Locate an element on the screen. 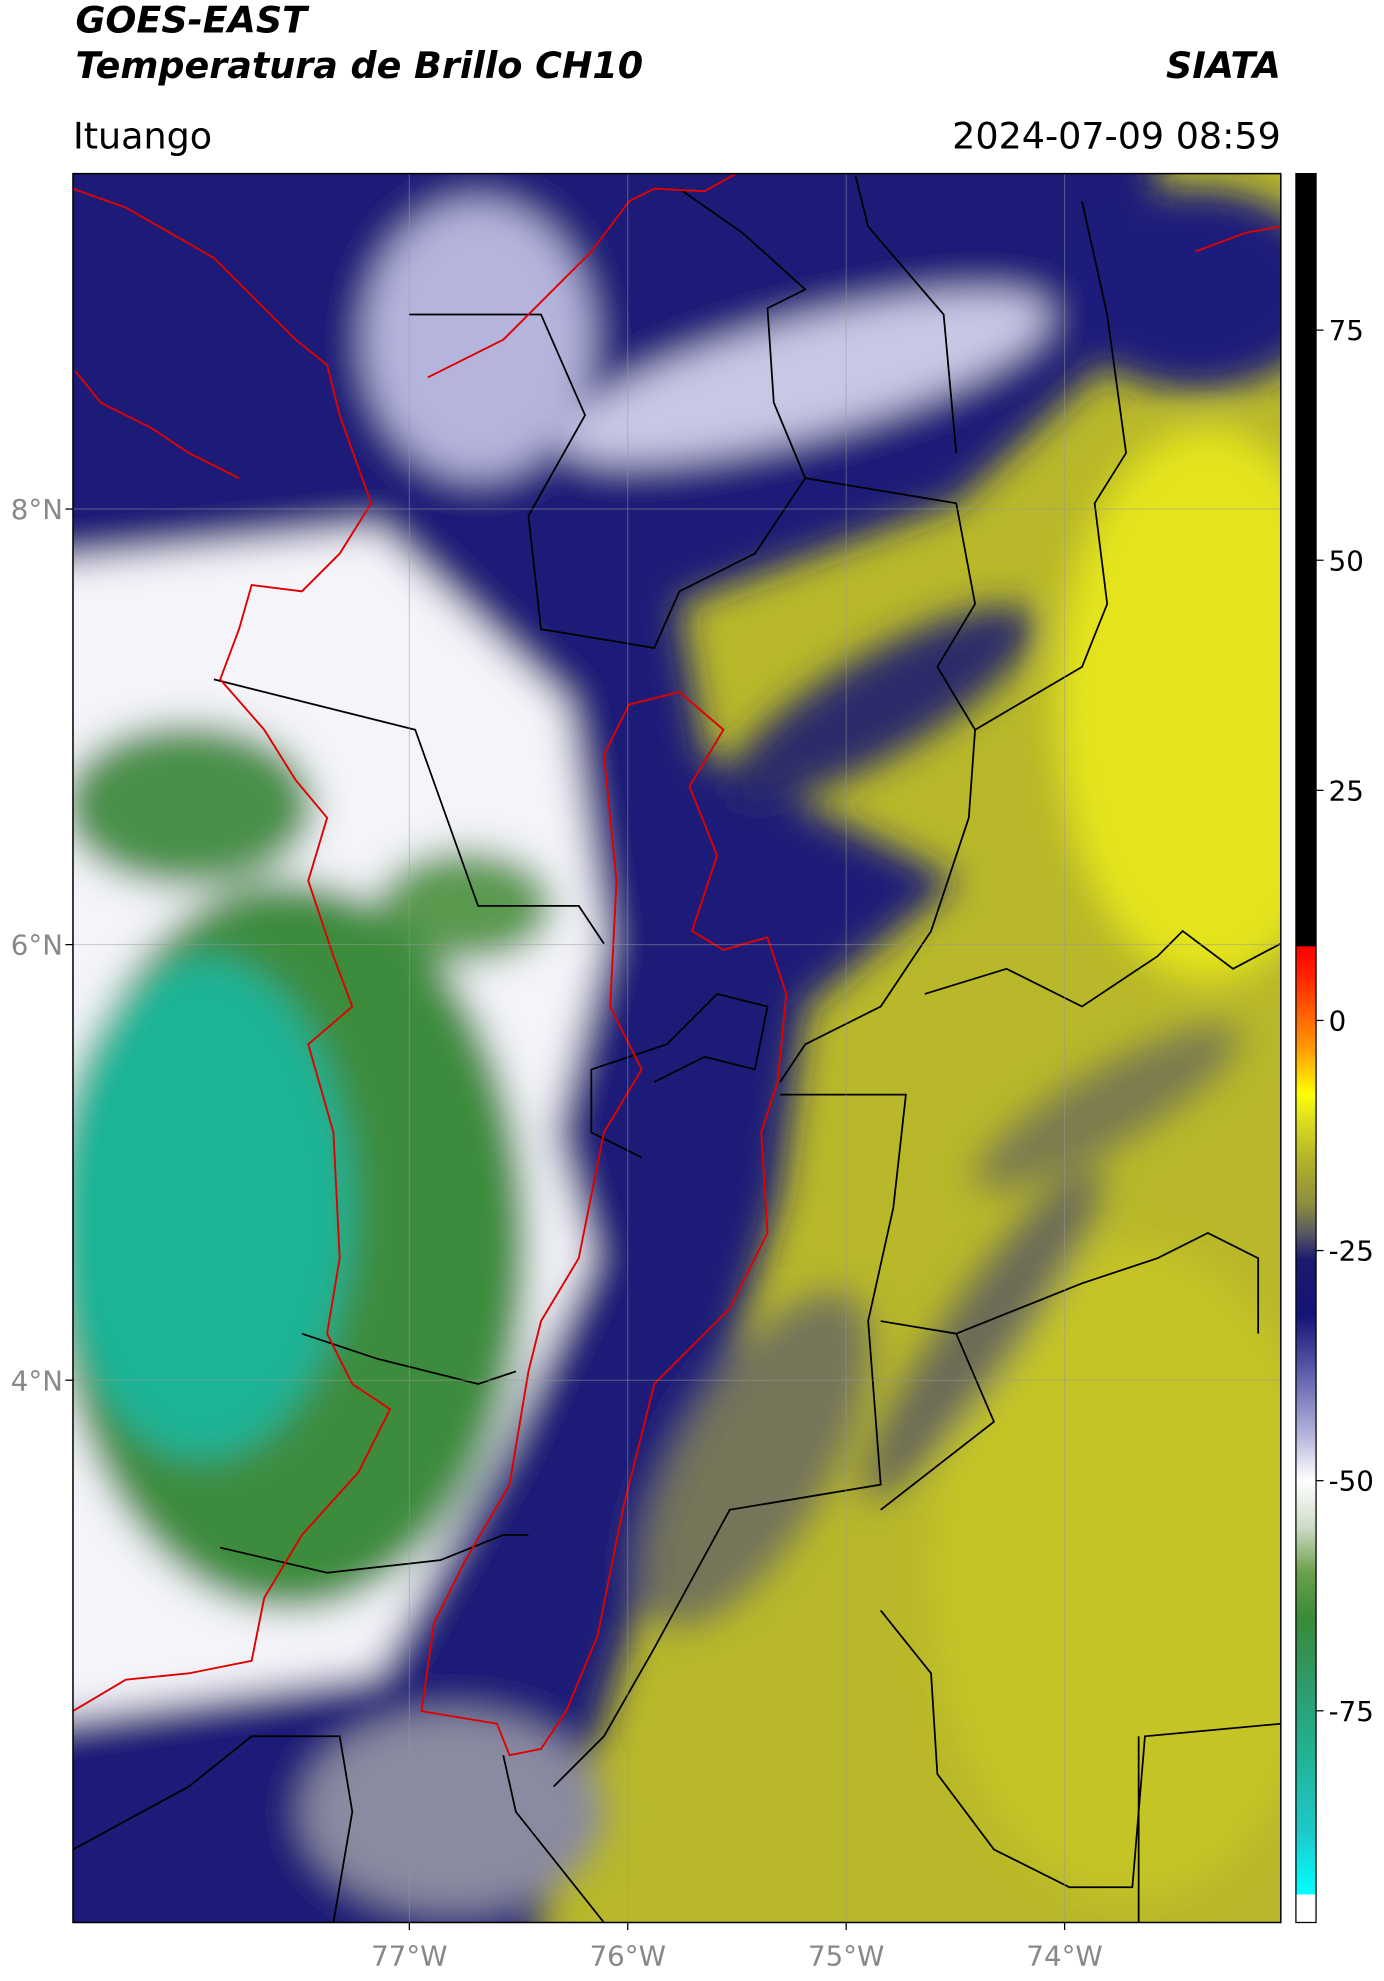 This screenshot has height=1981, width=1384. y-tick-label: 8°N is located at coordinates (37, 509).